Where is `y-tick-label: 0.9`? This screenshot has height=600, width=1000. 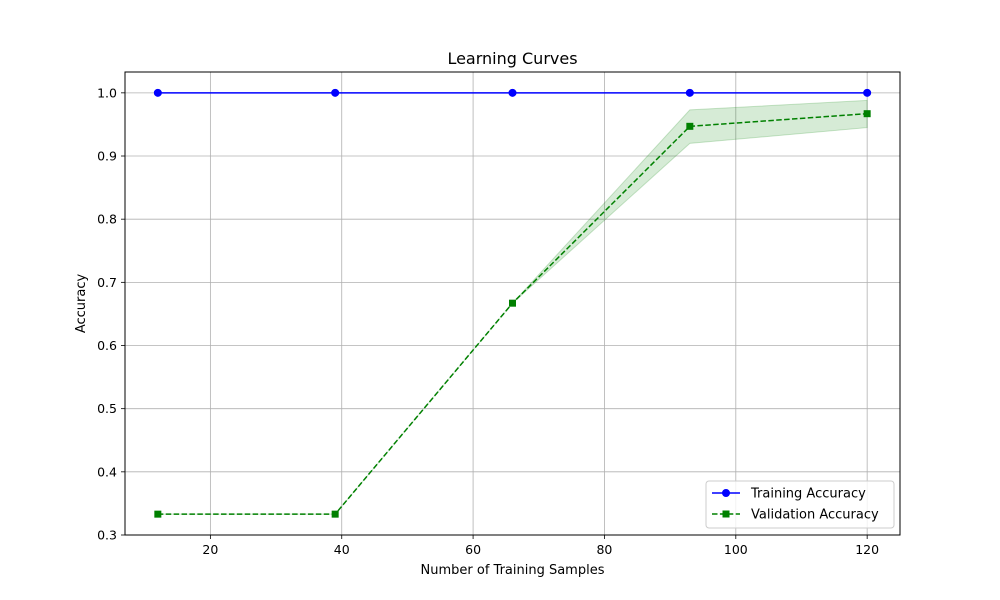 y-tick-label: 0.9 is located at coordinates (107, 156).